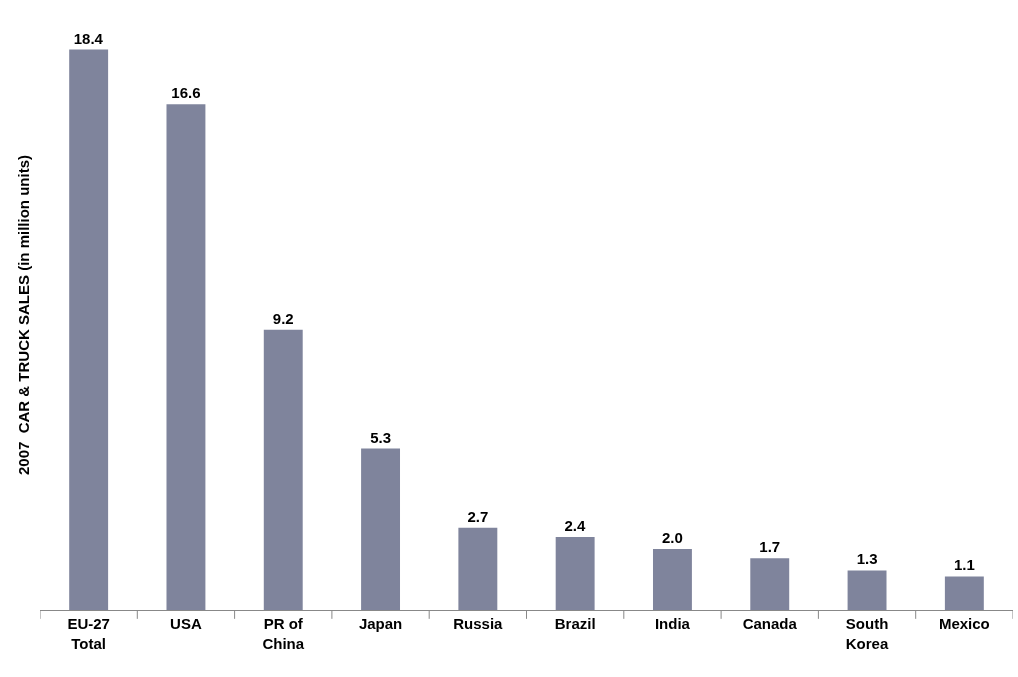 The height and width of the screenshot is (677, 1018). Describe the element at coordinates (24, 315) in the screenshot. I see `y-axis-title: 2007 CAR & TRUCK SALES (in million units)` at that location.